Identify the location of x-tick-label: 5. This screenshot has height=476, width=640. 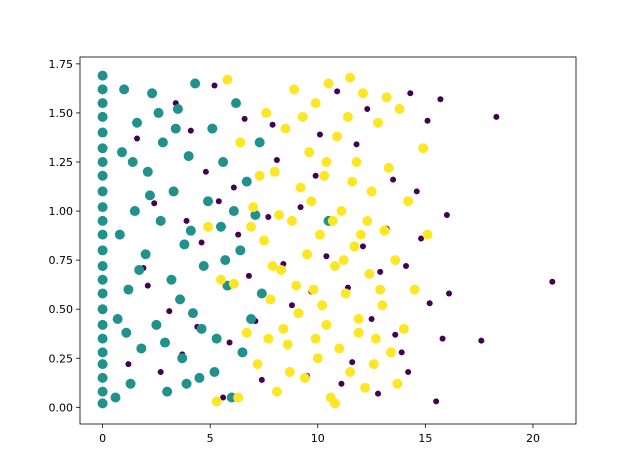
(210, 438).